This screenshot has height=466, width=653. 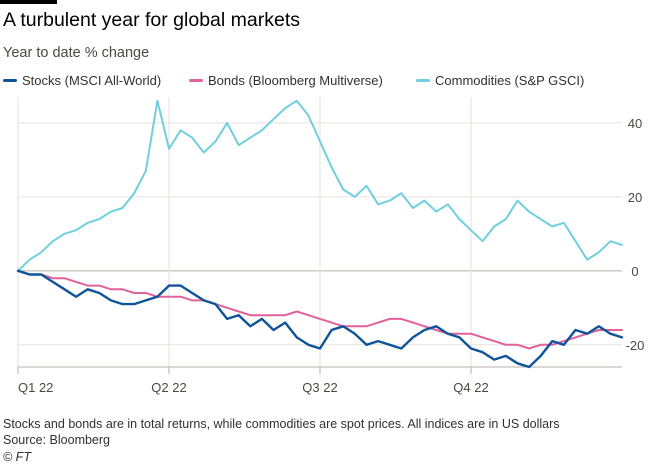 I want to click on legend-item-bonds: Bonds (Bloomberg Multiverse), so click(x=286, y=80).